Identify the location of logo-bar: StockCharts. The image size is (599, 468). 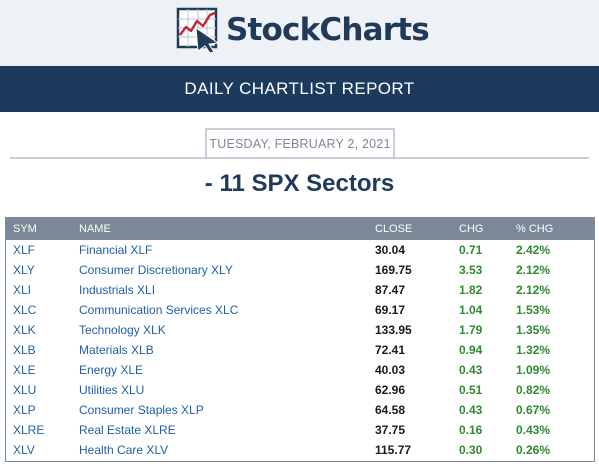
(299, 33).